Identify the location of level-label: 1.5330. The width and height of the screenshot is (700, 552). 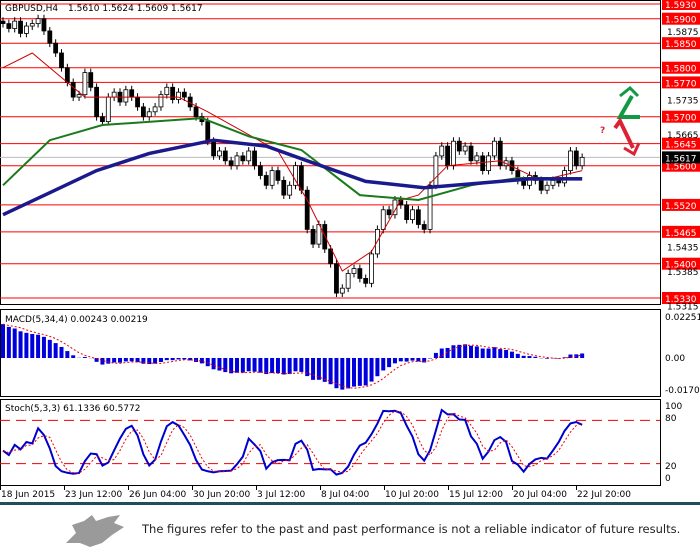
(681, 300).